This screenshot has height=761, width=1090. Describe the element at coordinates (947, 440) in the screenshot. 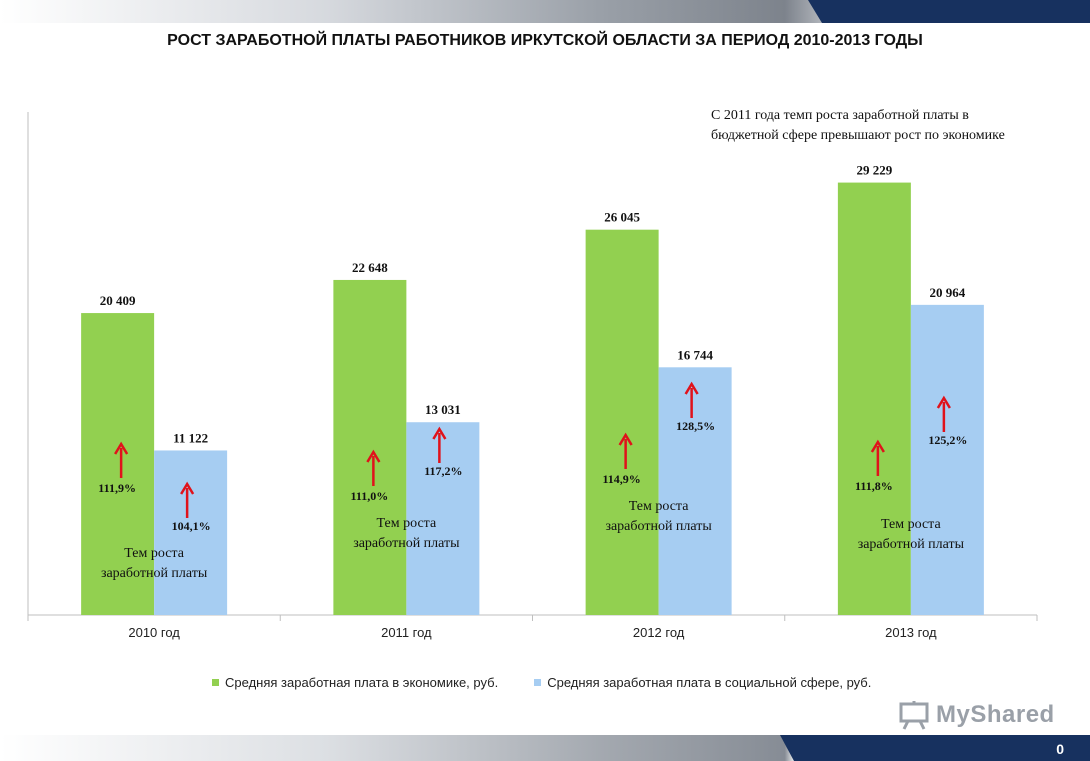

I see `growth-label-social: 125,2%` at that location.